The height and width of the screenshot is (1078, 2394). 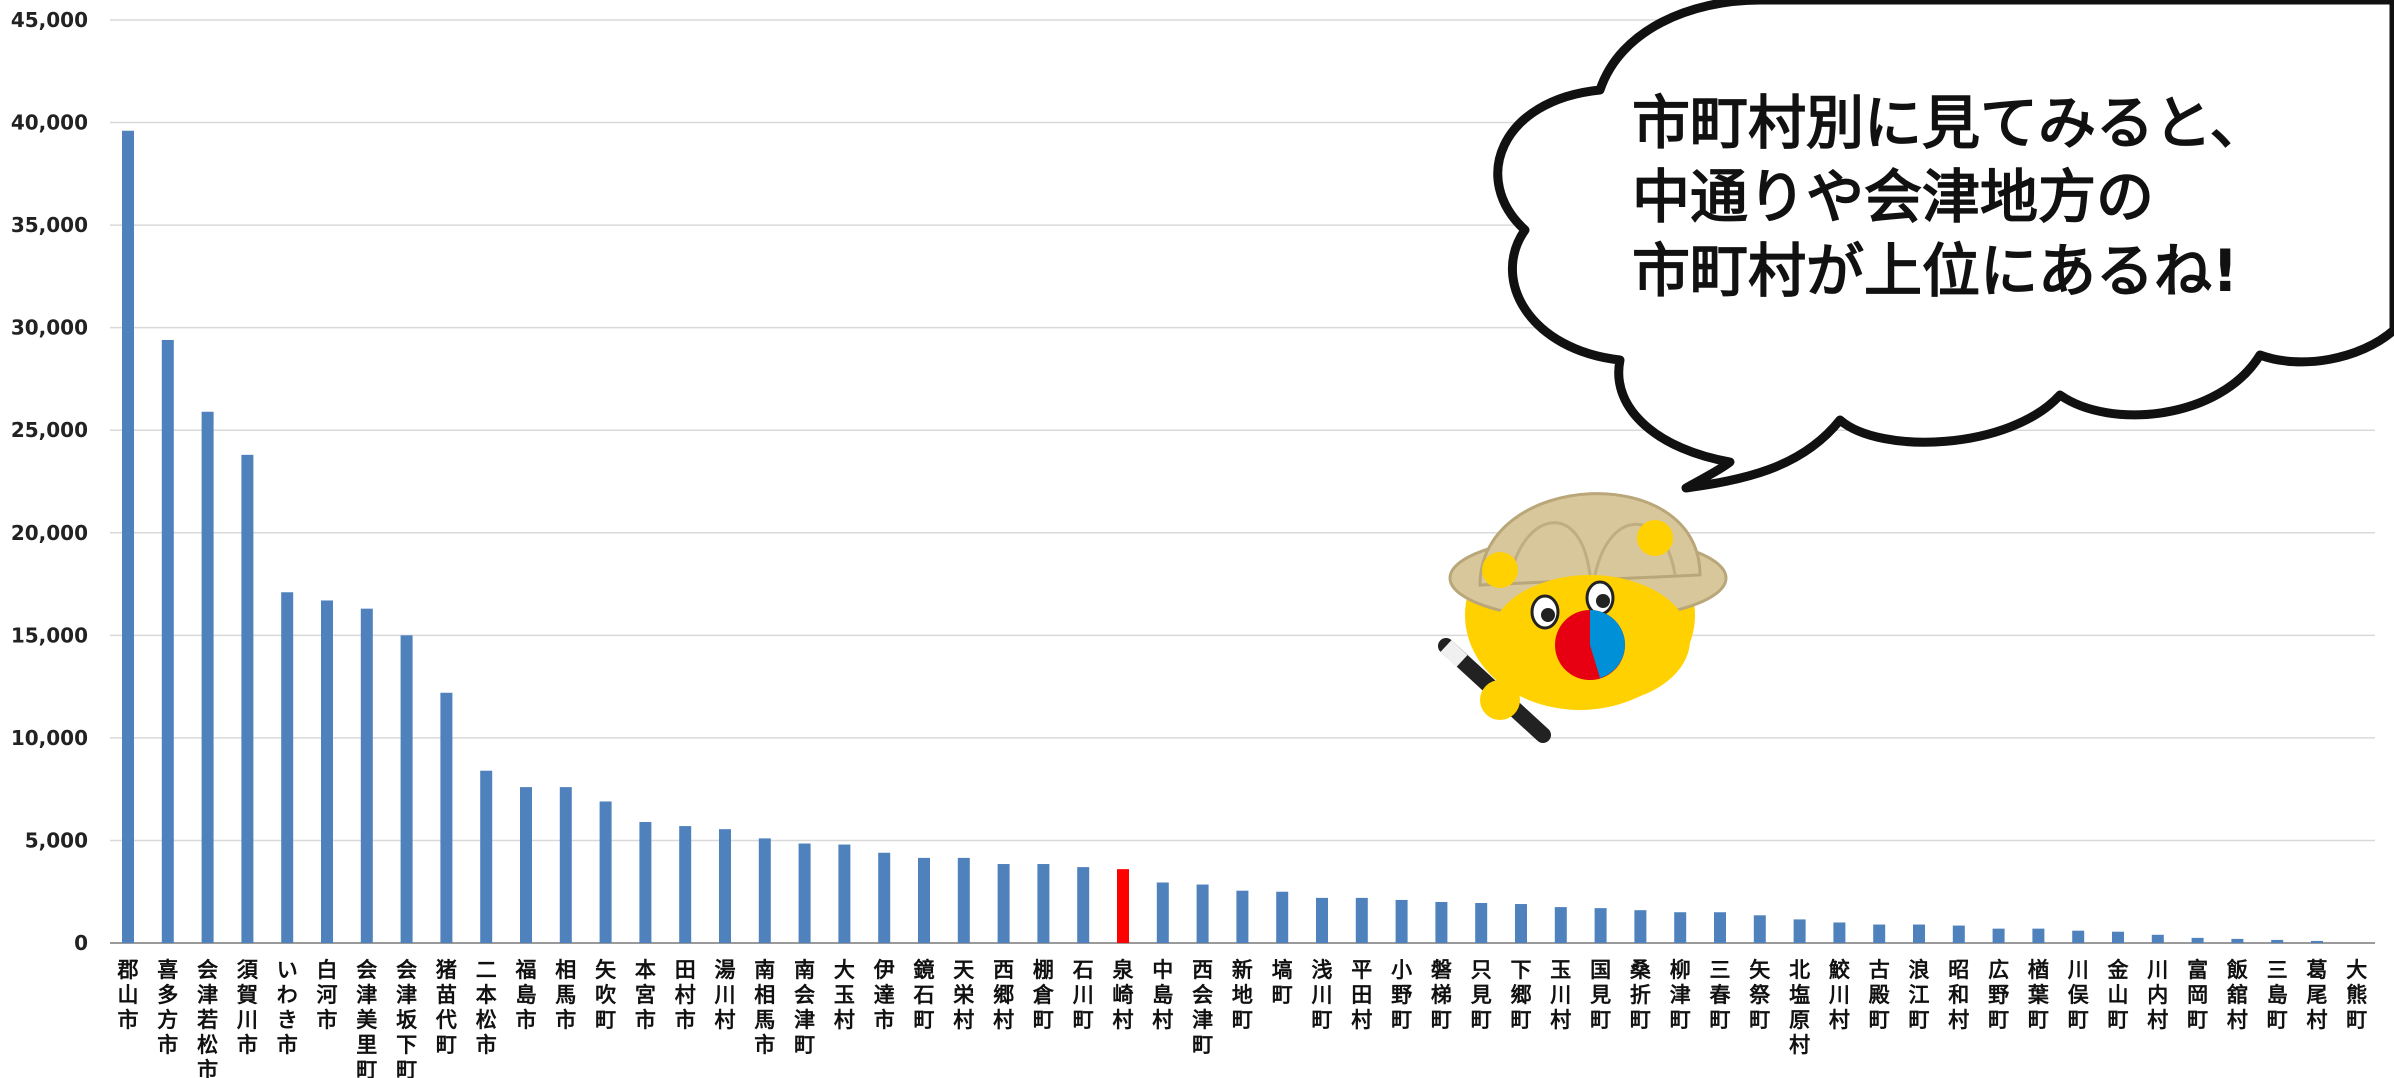 What do you see at coordinates (1600, 925) in the screenshot?
I see `bar-国見町` at bounding box center [1600, 925].